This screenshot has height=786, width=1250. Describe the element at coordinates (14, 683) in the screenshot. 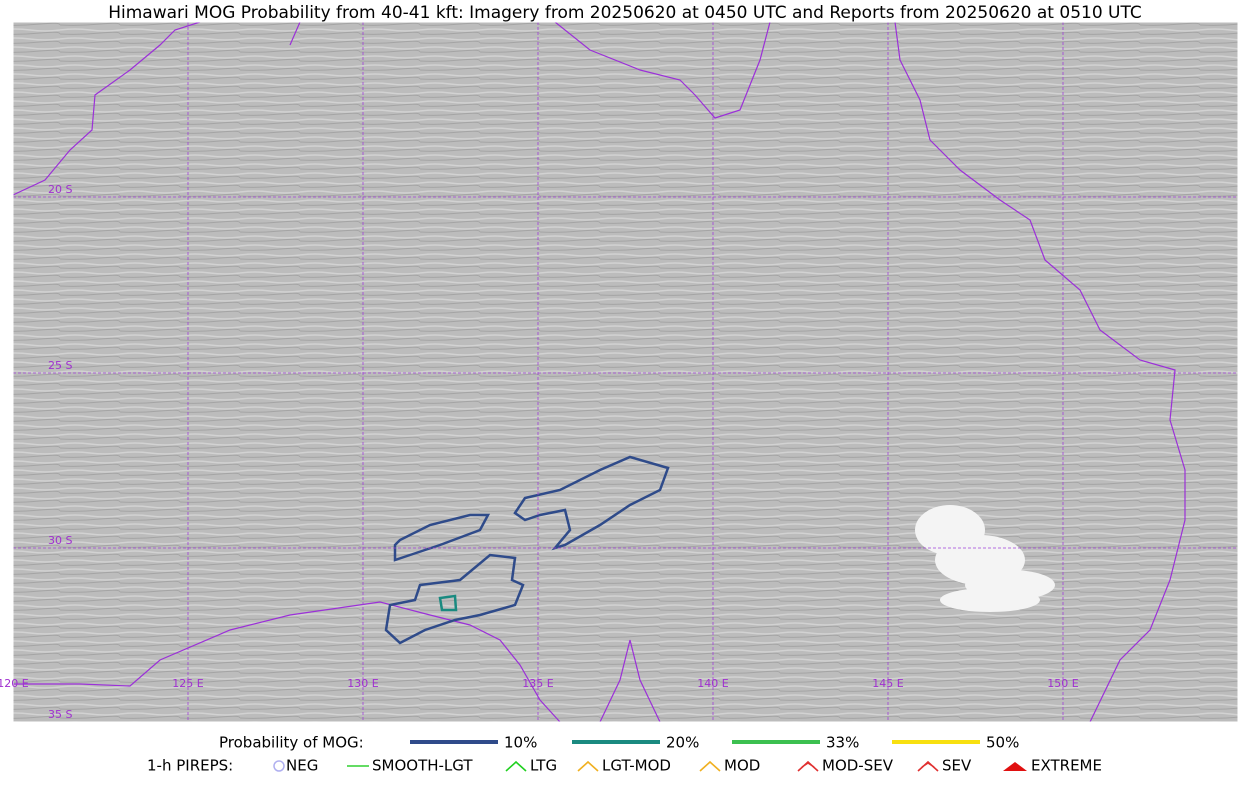

I see `longitude-label: 120 E` at that location.